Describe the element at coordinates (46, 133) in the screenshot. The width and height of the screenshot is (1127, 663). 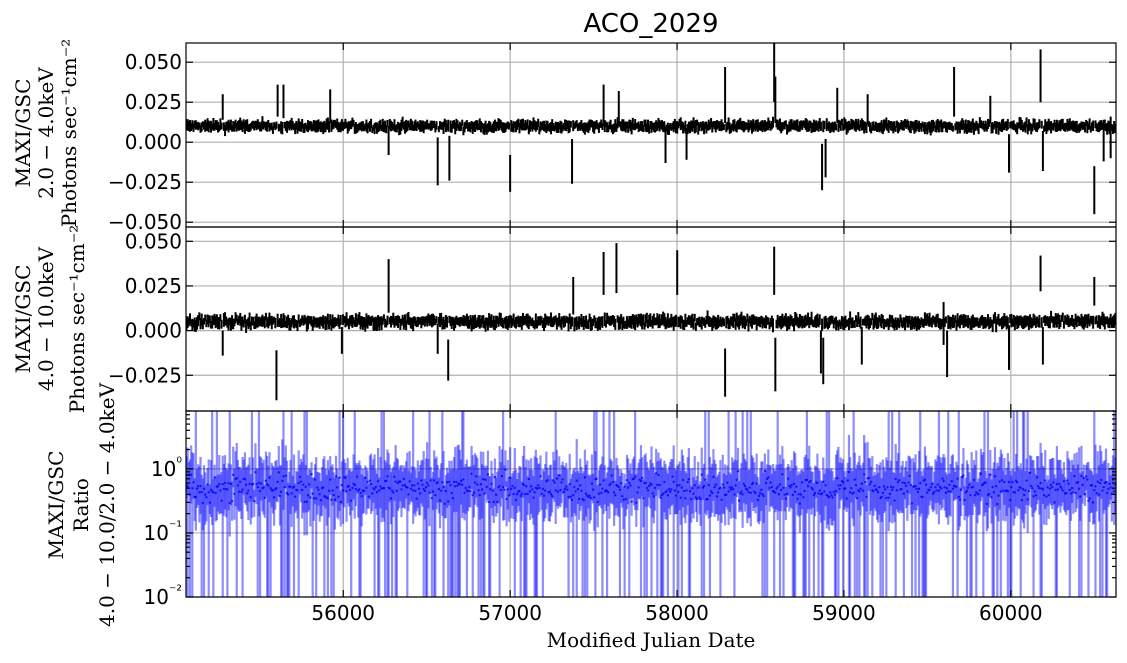
I see `soft-band-ylabel-line-2: 2.0 − 4.0keV` at that location.